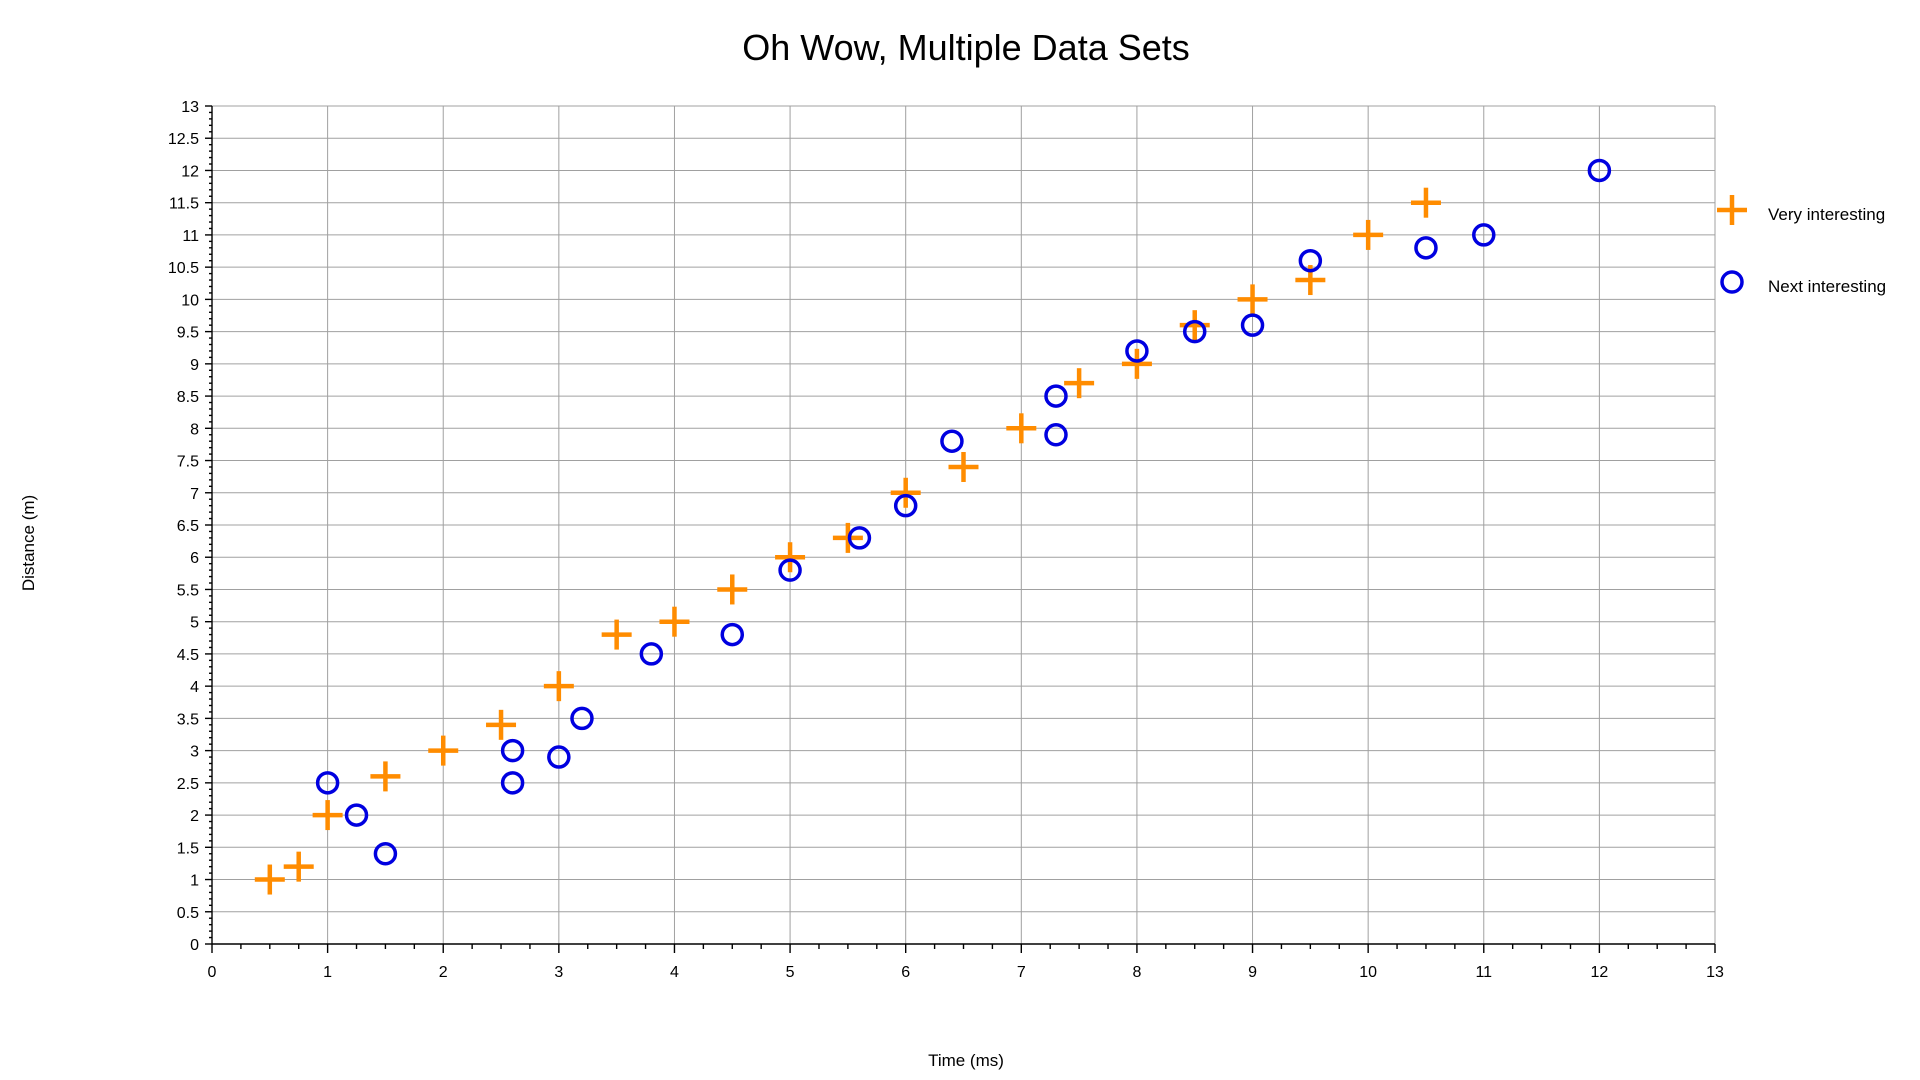 Image resolution: width=1920 pixels, height=1080 pixels. I want to click on y-axis-label: Distance (m), so click(28, 543).